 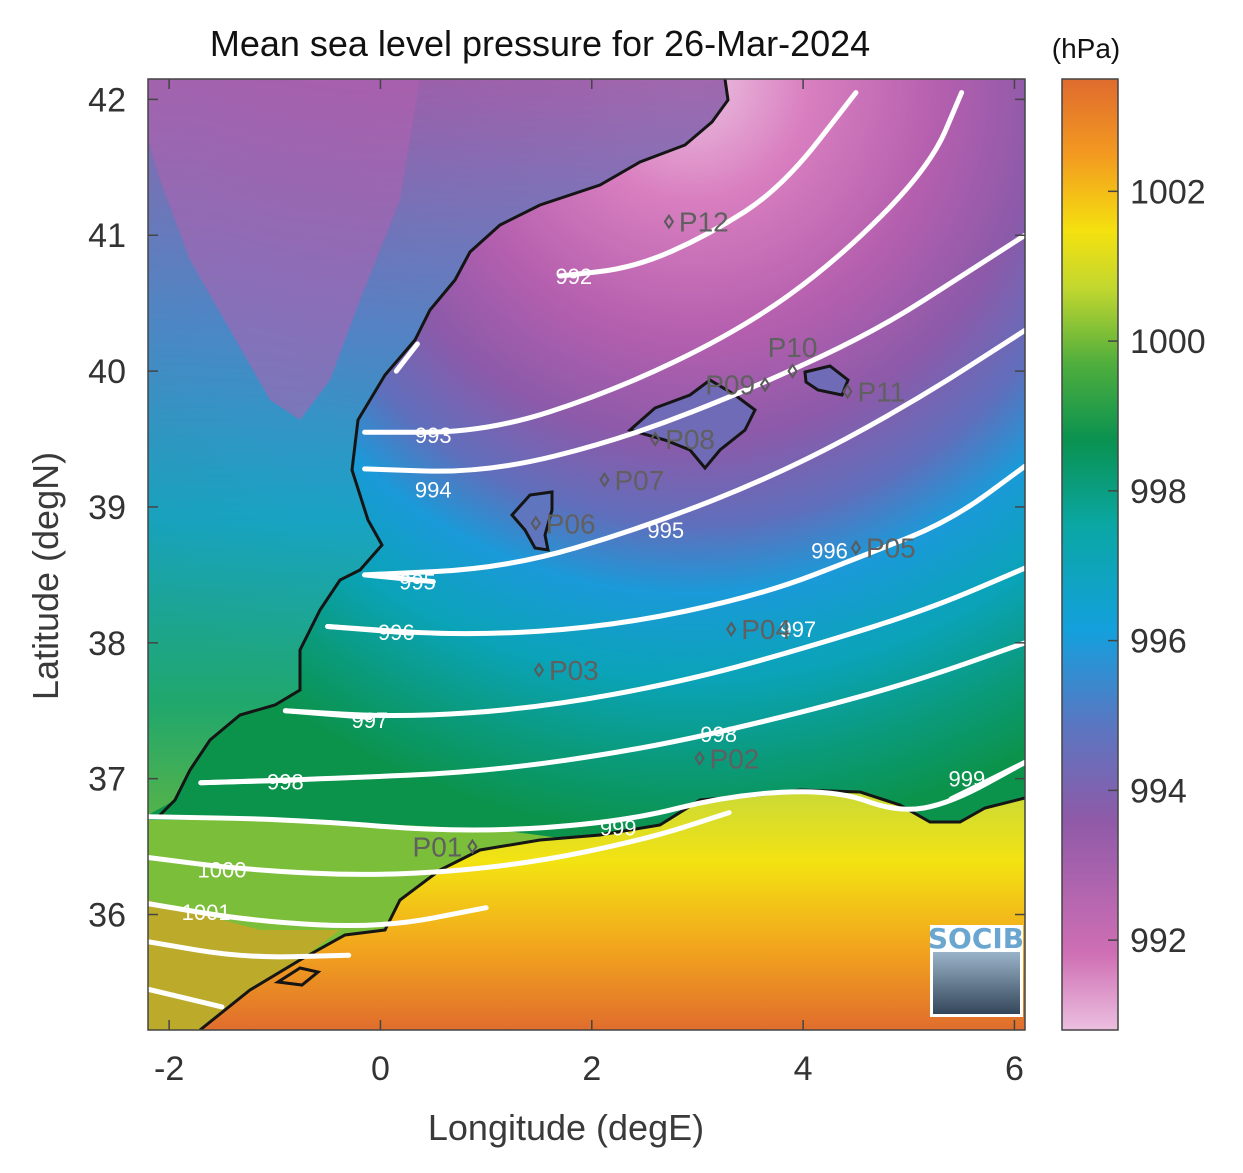 What do you see at coordinates (433, 435) in the screenshot?
I see `isobar-label: 993` at bounding box center [433, 435].